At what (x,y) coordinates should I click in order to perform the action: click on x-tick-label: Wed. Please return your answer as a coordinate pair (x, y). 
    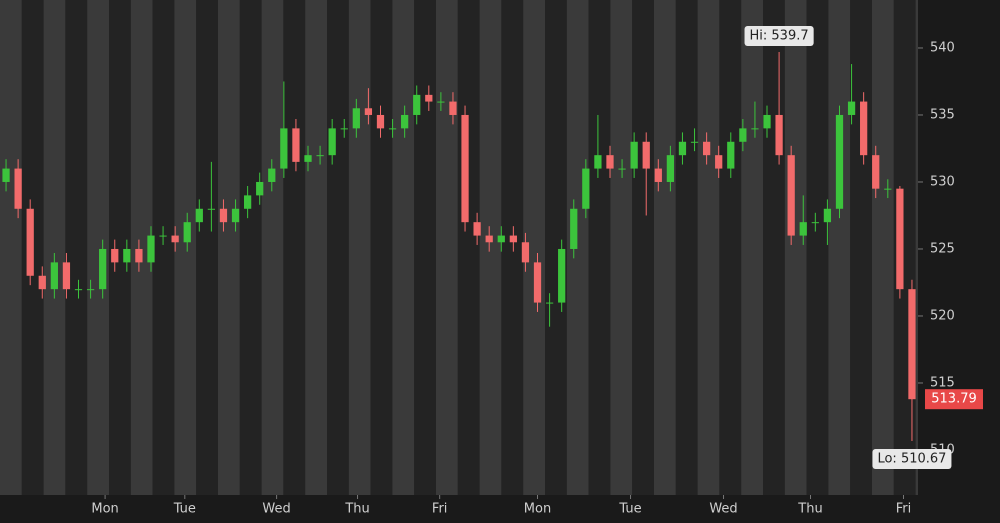
    Looking at the image, I should click on (276, 509).